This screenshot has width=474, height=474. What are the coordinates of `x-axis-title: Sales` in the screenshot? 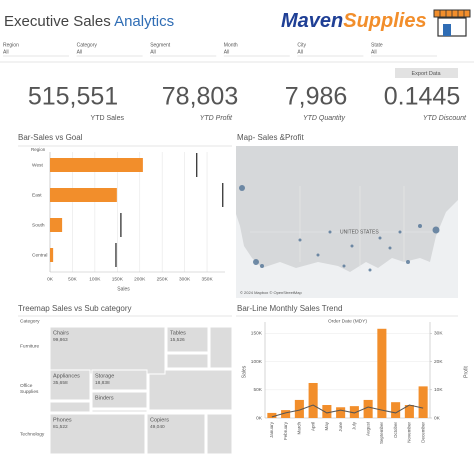 It's located at (123, 289).